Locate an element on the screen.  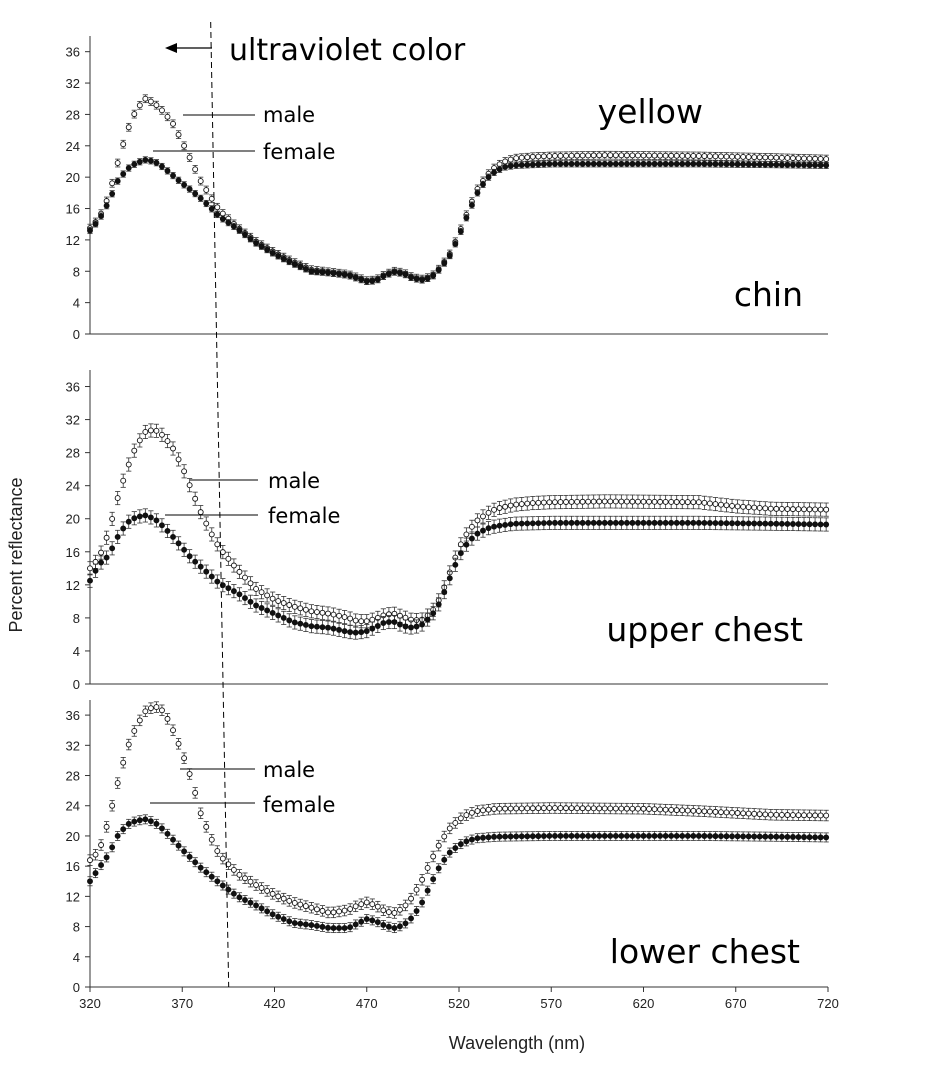
panel-label: upper chest is located at coordinates (704, 629).